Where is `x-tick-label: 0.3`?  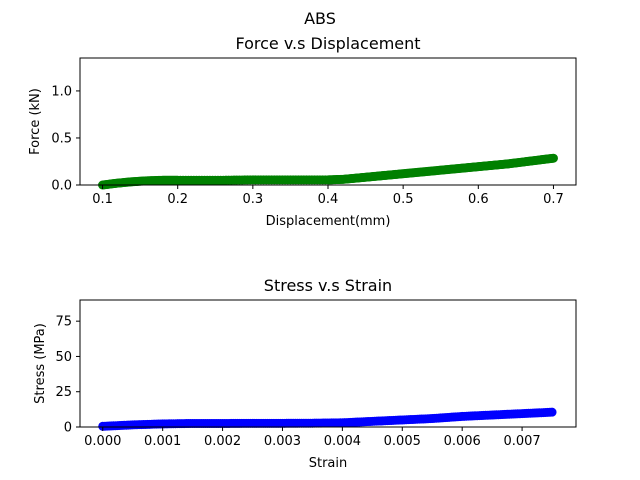 x-tick-label: 0.3 is located at coordinates (253, 199).